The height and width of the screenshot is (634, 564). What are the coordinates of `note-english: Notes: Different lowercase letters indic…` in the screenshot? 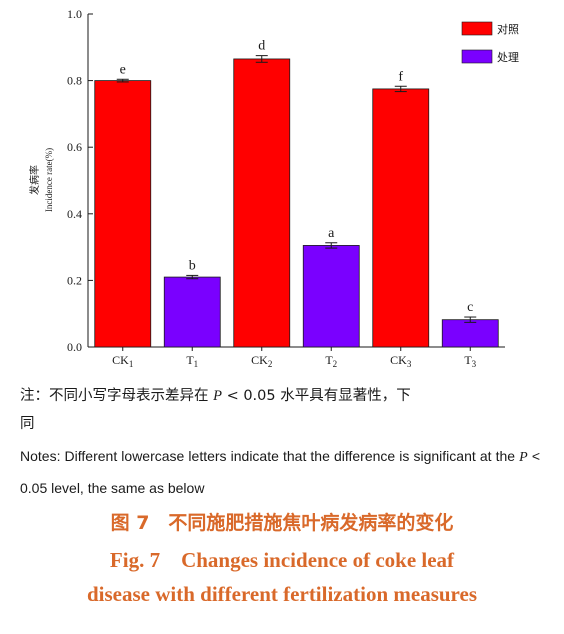 It's located at (280, 472).